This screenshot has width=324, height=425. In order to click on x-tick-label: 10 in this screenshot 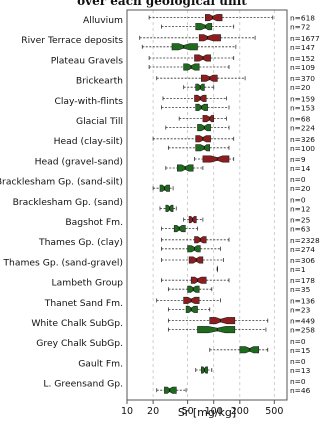, I will do `click(127, 411)`.